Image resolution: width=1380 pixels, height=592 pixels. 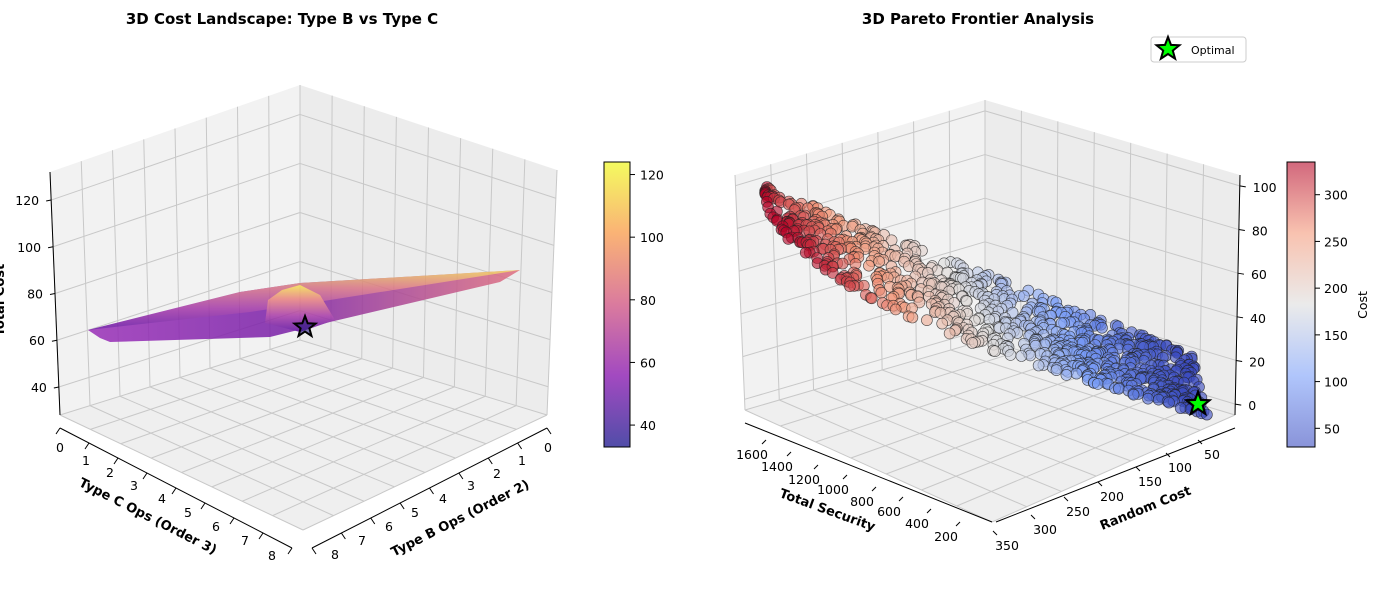 What do you see at coordinates (833, 489) in the screenshot?
I see `x-tick-label: 1000` at bounding box center [833, 489].